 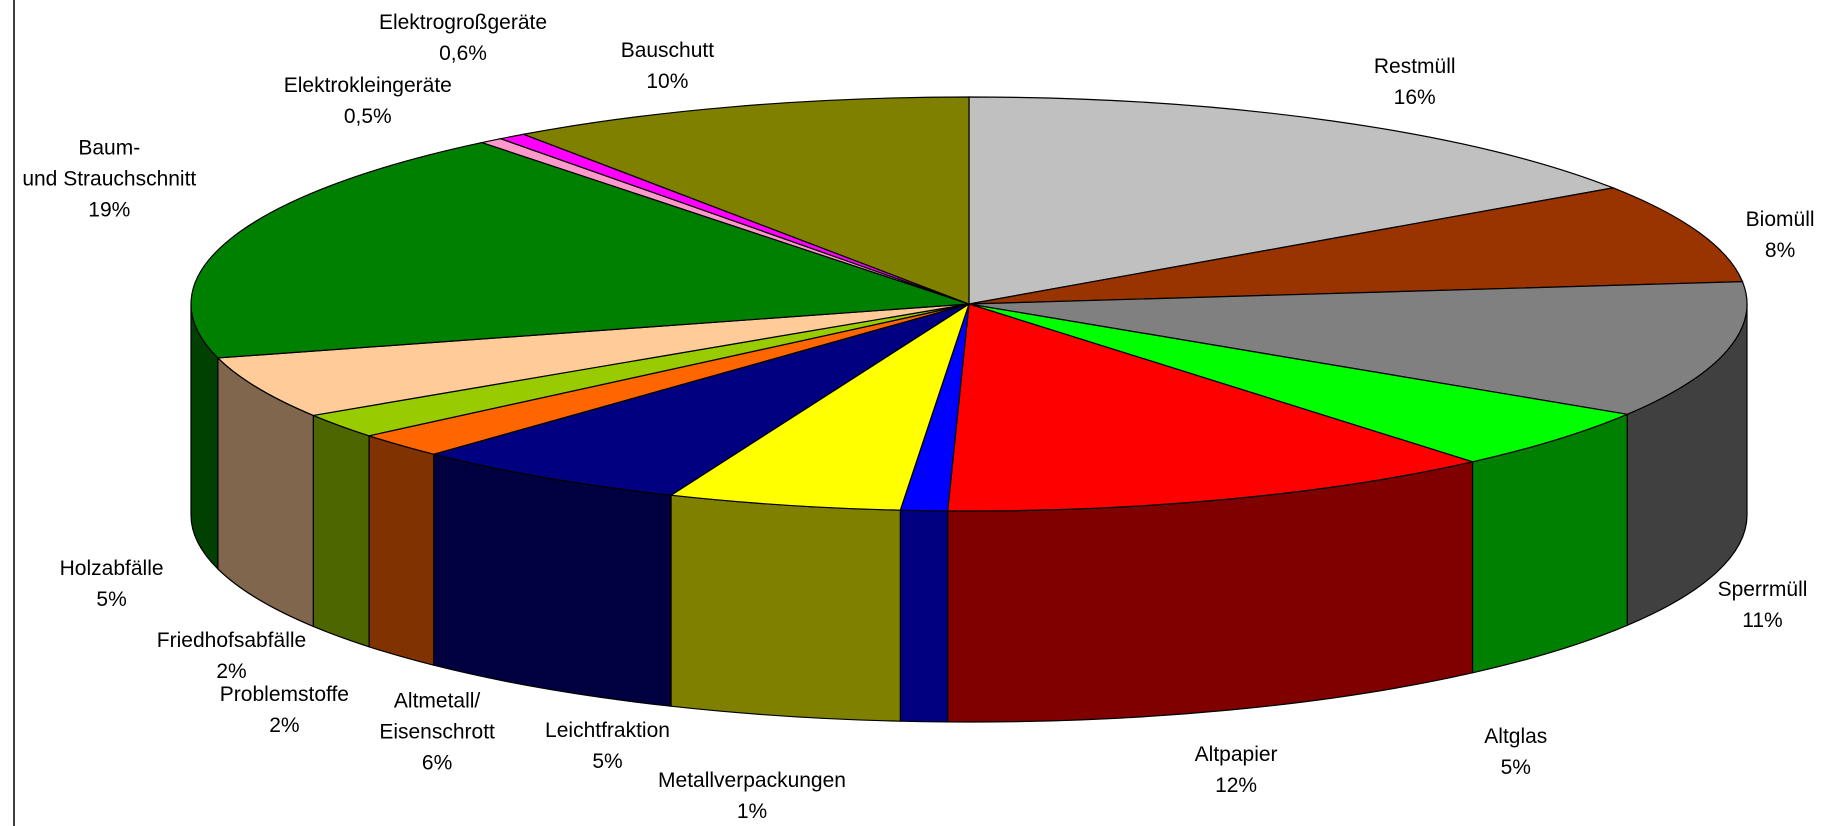 What do you see at coordinates (607, 731) in the screenshot?
I see `category-label: Leichtfraktion` at bounding box center [607, 731].